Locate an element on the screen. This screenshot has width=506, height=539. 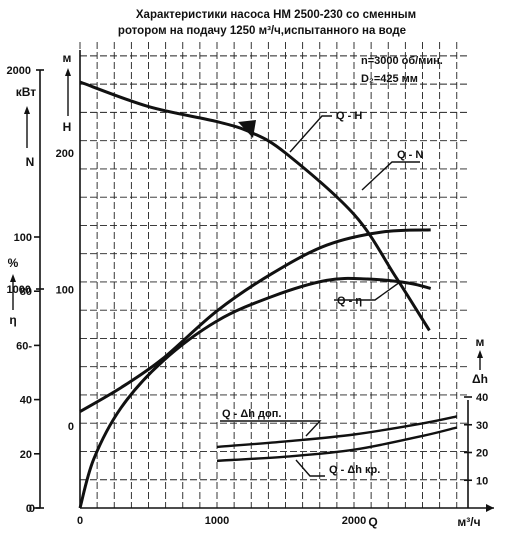
eta-axis-tick-label: 20 is located at coordinates (26, 455).